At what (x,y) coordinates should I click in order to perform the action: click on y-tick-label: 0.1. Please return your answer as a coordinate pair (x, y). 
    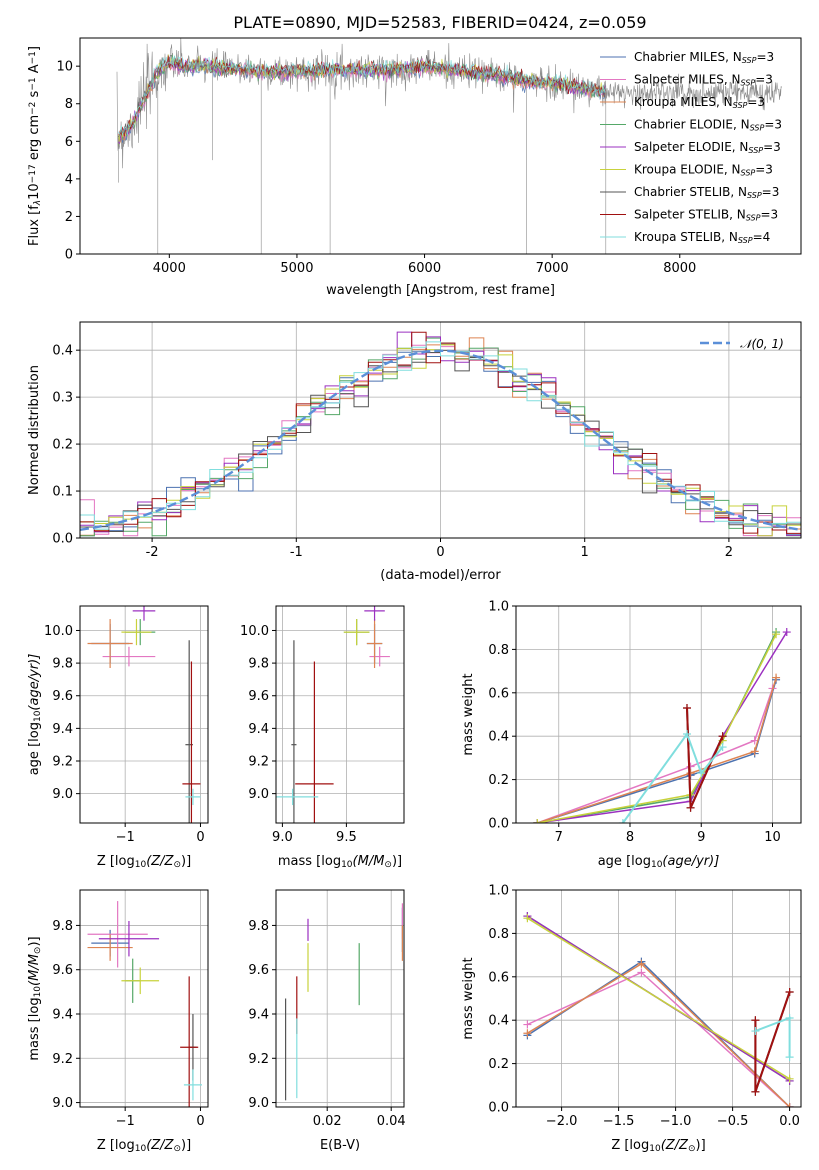
    Looking at the image, I should click on (62, 492).